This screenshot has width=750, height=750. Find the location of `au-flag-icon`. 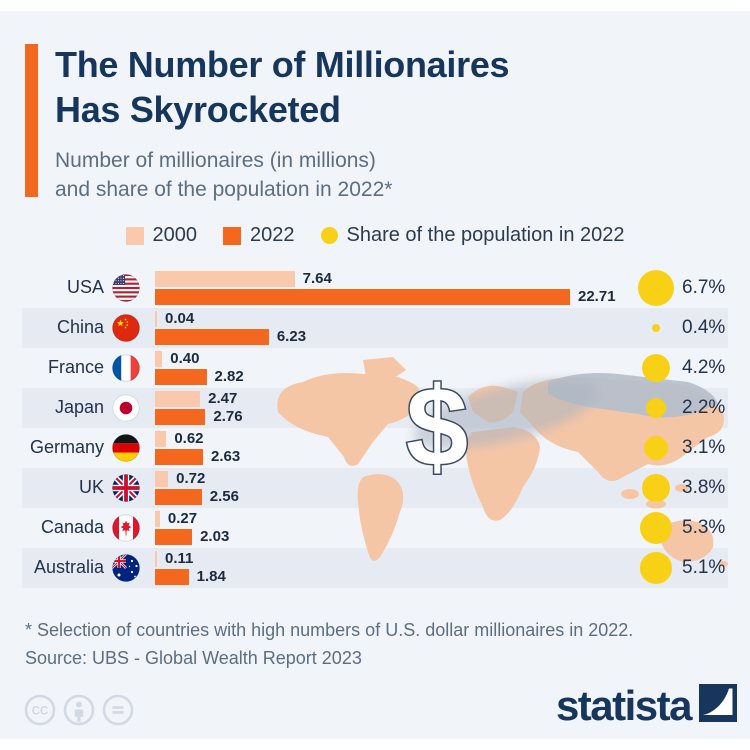

au-flag-icon is located at coordinates (126, 568).